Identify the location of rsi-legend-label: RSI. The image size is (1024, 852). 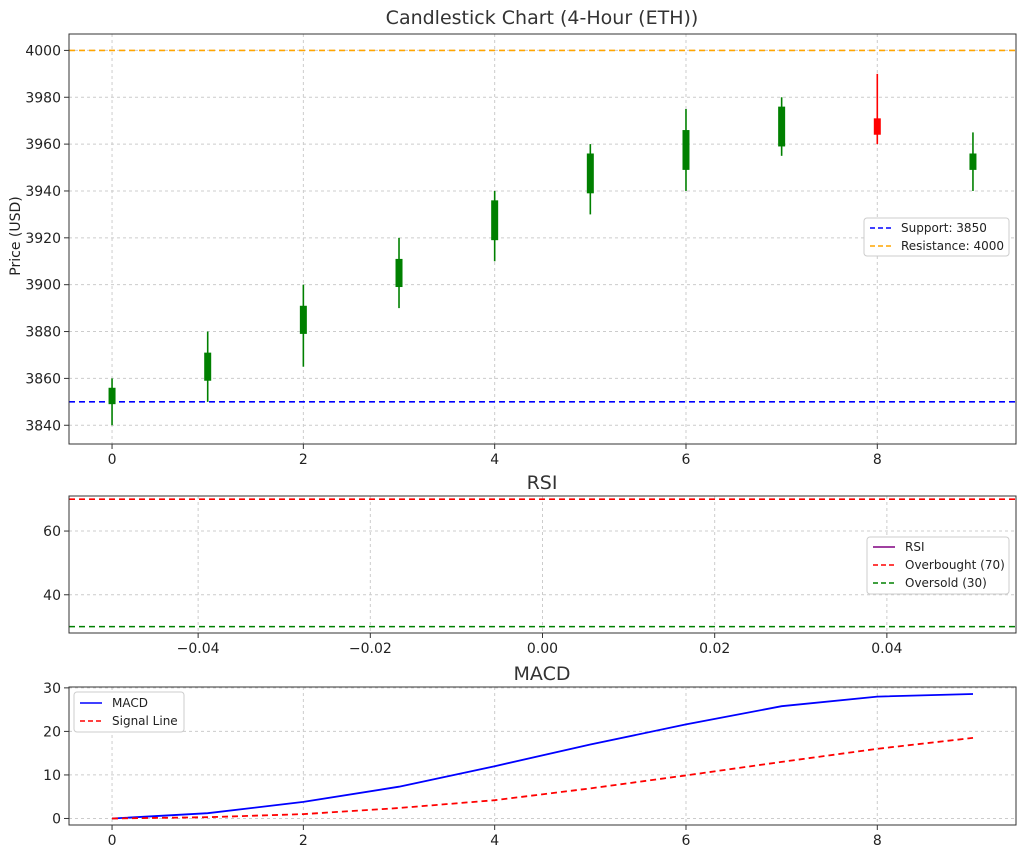
(915, 547).